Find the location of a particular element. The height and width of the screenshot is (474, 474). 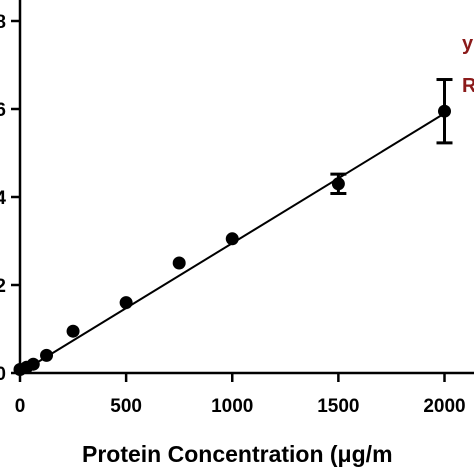

x-tick-label-500: 500 is located at coordinates (126, 406).